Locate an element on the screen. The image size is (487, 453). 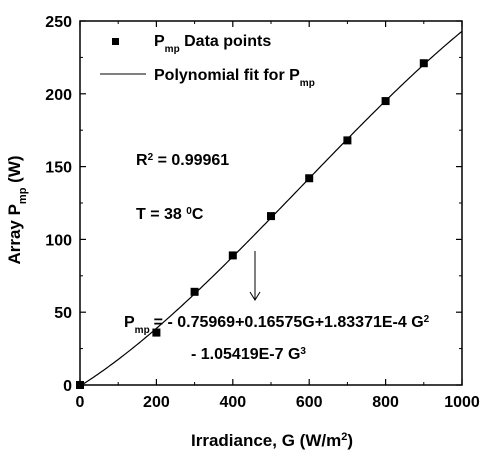
y-tick-label: 0 is located at coordinates (67, 386).